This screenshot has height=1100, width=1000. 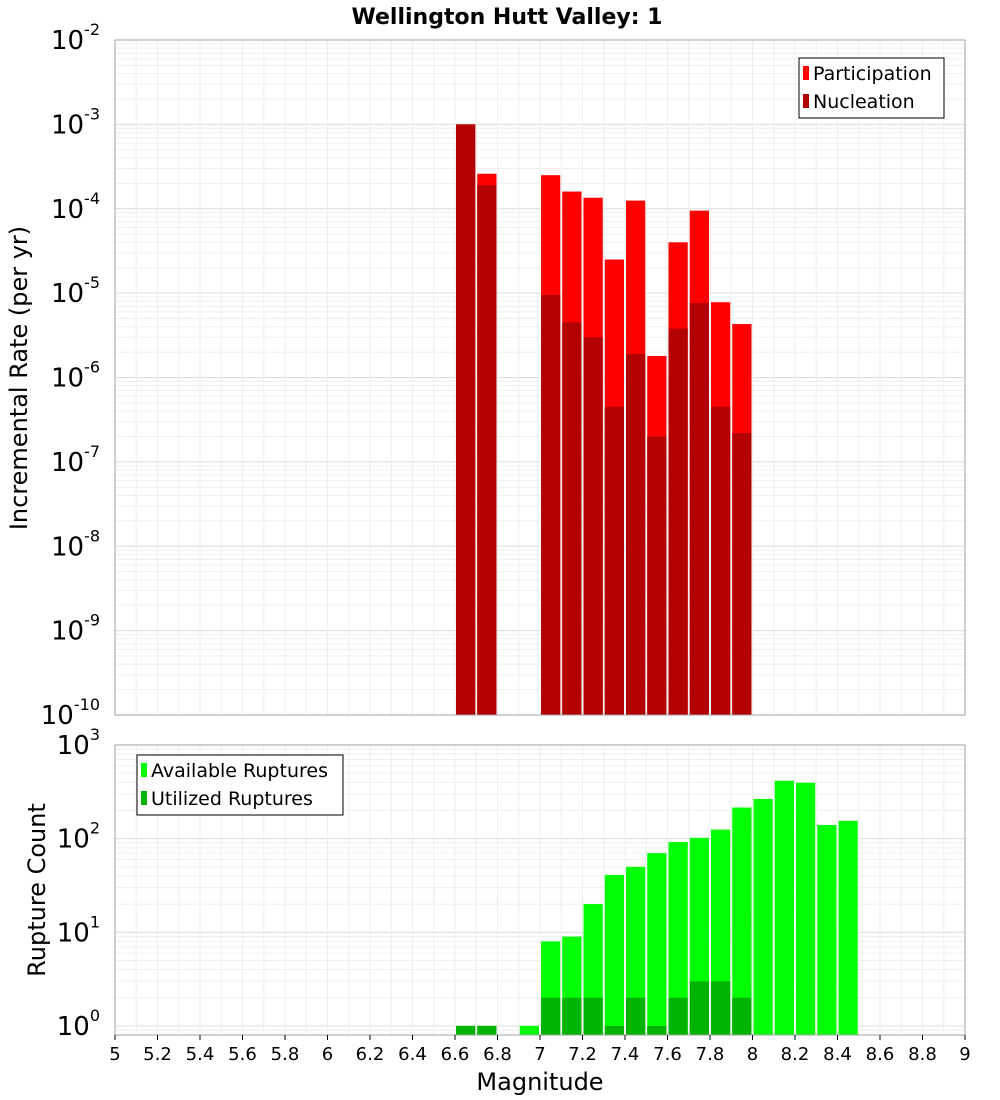 I want to click on legend-swatch-participation, so click(x=806, y=73).